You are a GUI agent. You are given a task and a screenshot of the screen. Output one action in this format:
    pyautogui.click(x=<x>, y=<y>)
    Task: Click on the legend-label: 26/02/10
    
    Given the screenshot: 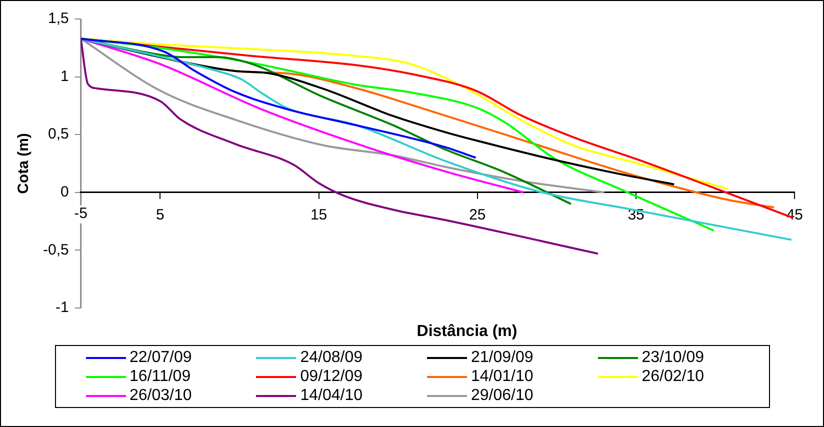 What is the action you would take?
    pyautogui.click(x=673, y=376)
    